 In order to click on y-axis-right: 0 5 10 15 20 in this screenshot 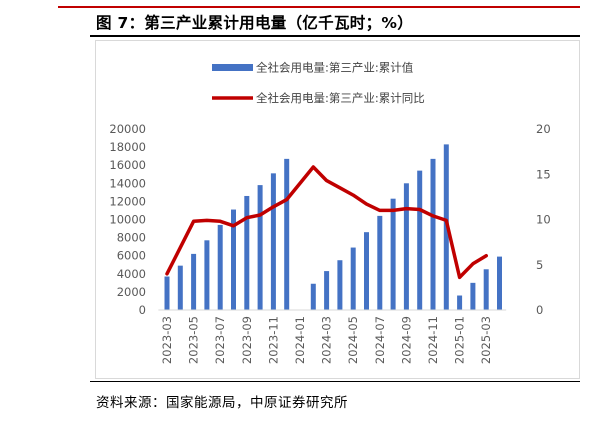, I will do `click(543, 219)`.